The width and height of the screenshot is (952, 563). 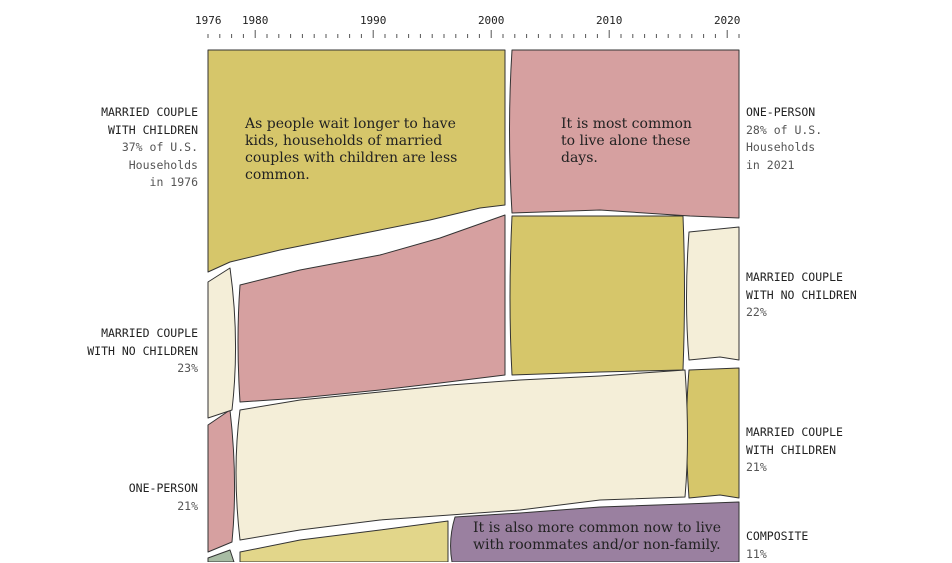 What do you see at coordinates (255, 20) in the screenshot?
I see `axis-tick-label: 1980` at bounding box center [255, 20].